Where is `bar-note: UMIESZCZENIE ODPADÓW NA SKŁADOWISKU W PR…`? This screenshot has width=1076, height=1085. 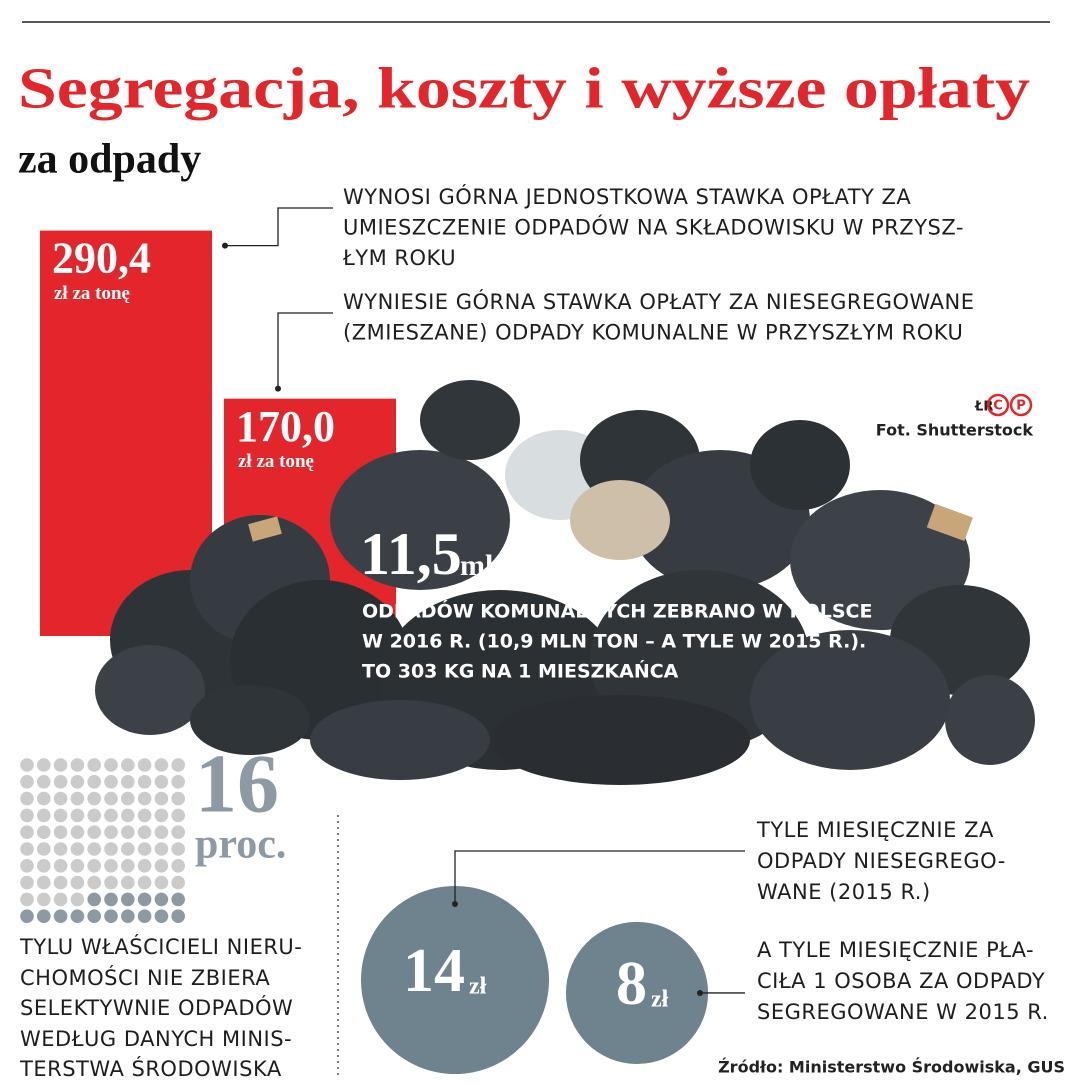
bar-note: UMIESZCZENIE ODPADÓW NA SKŁADOWISKU W PR… is located at coordinates (653, 227).